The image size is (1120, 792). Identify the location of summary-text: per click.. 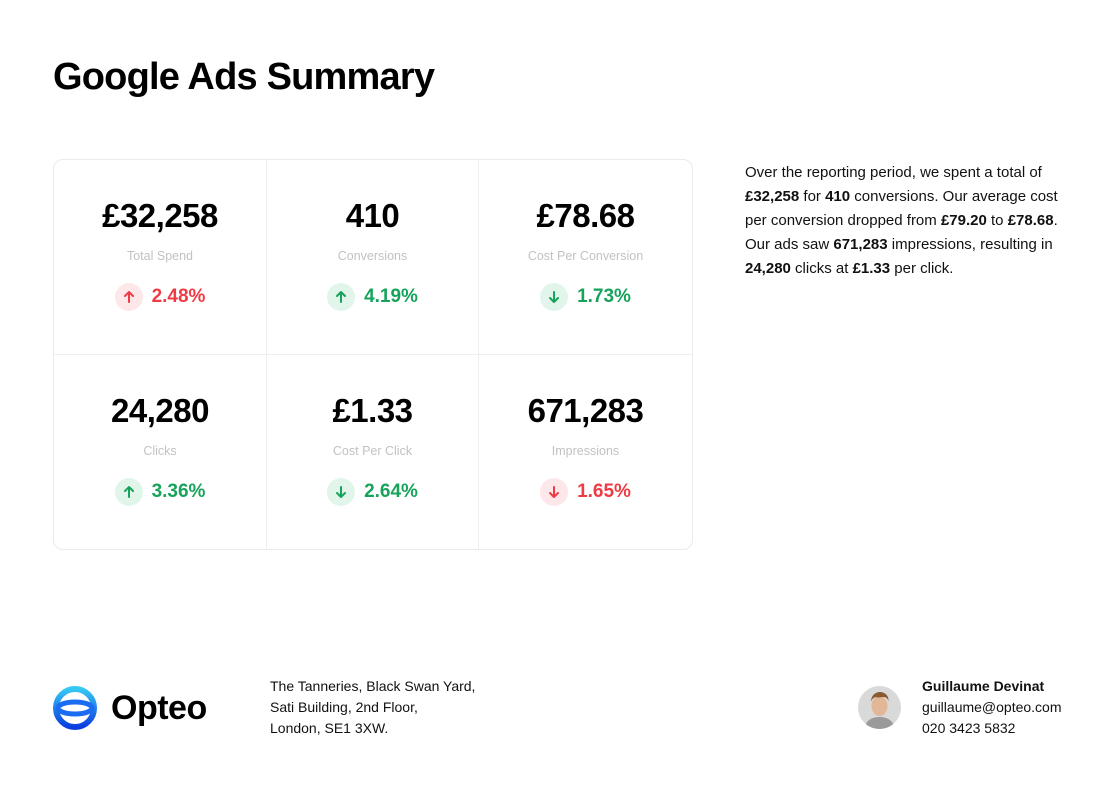
(922, 268).